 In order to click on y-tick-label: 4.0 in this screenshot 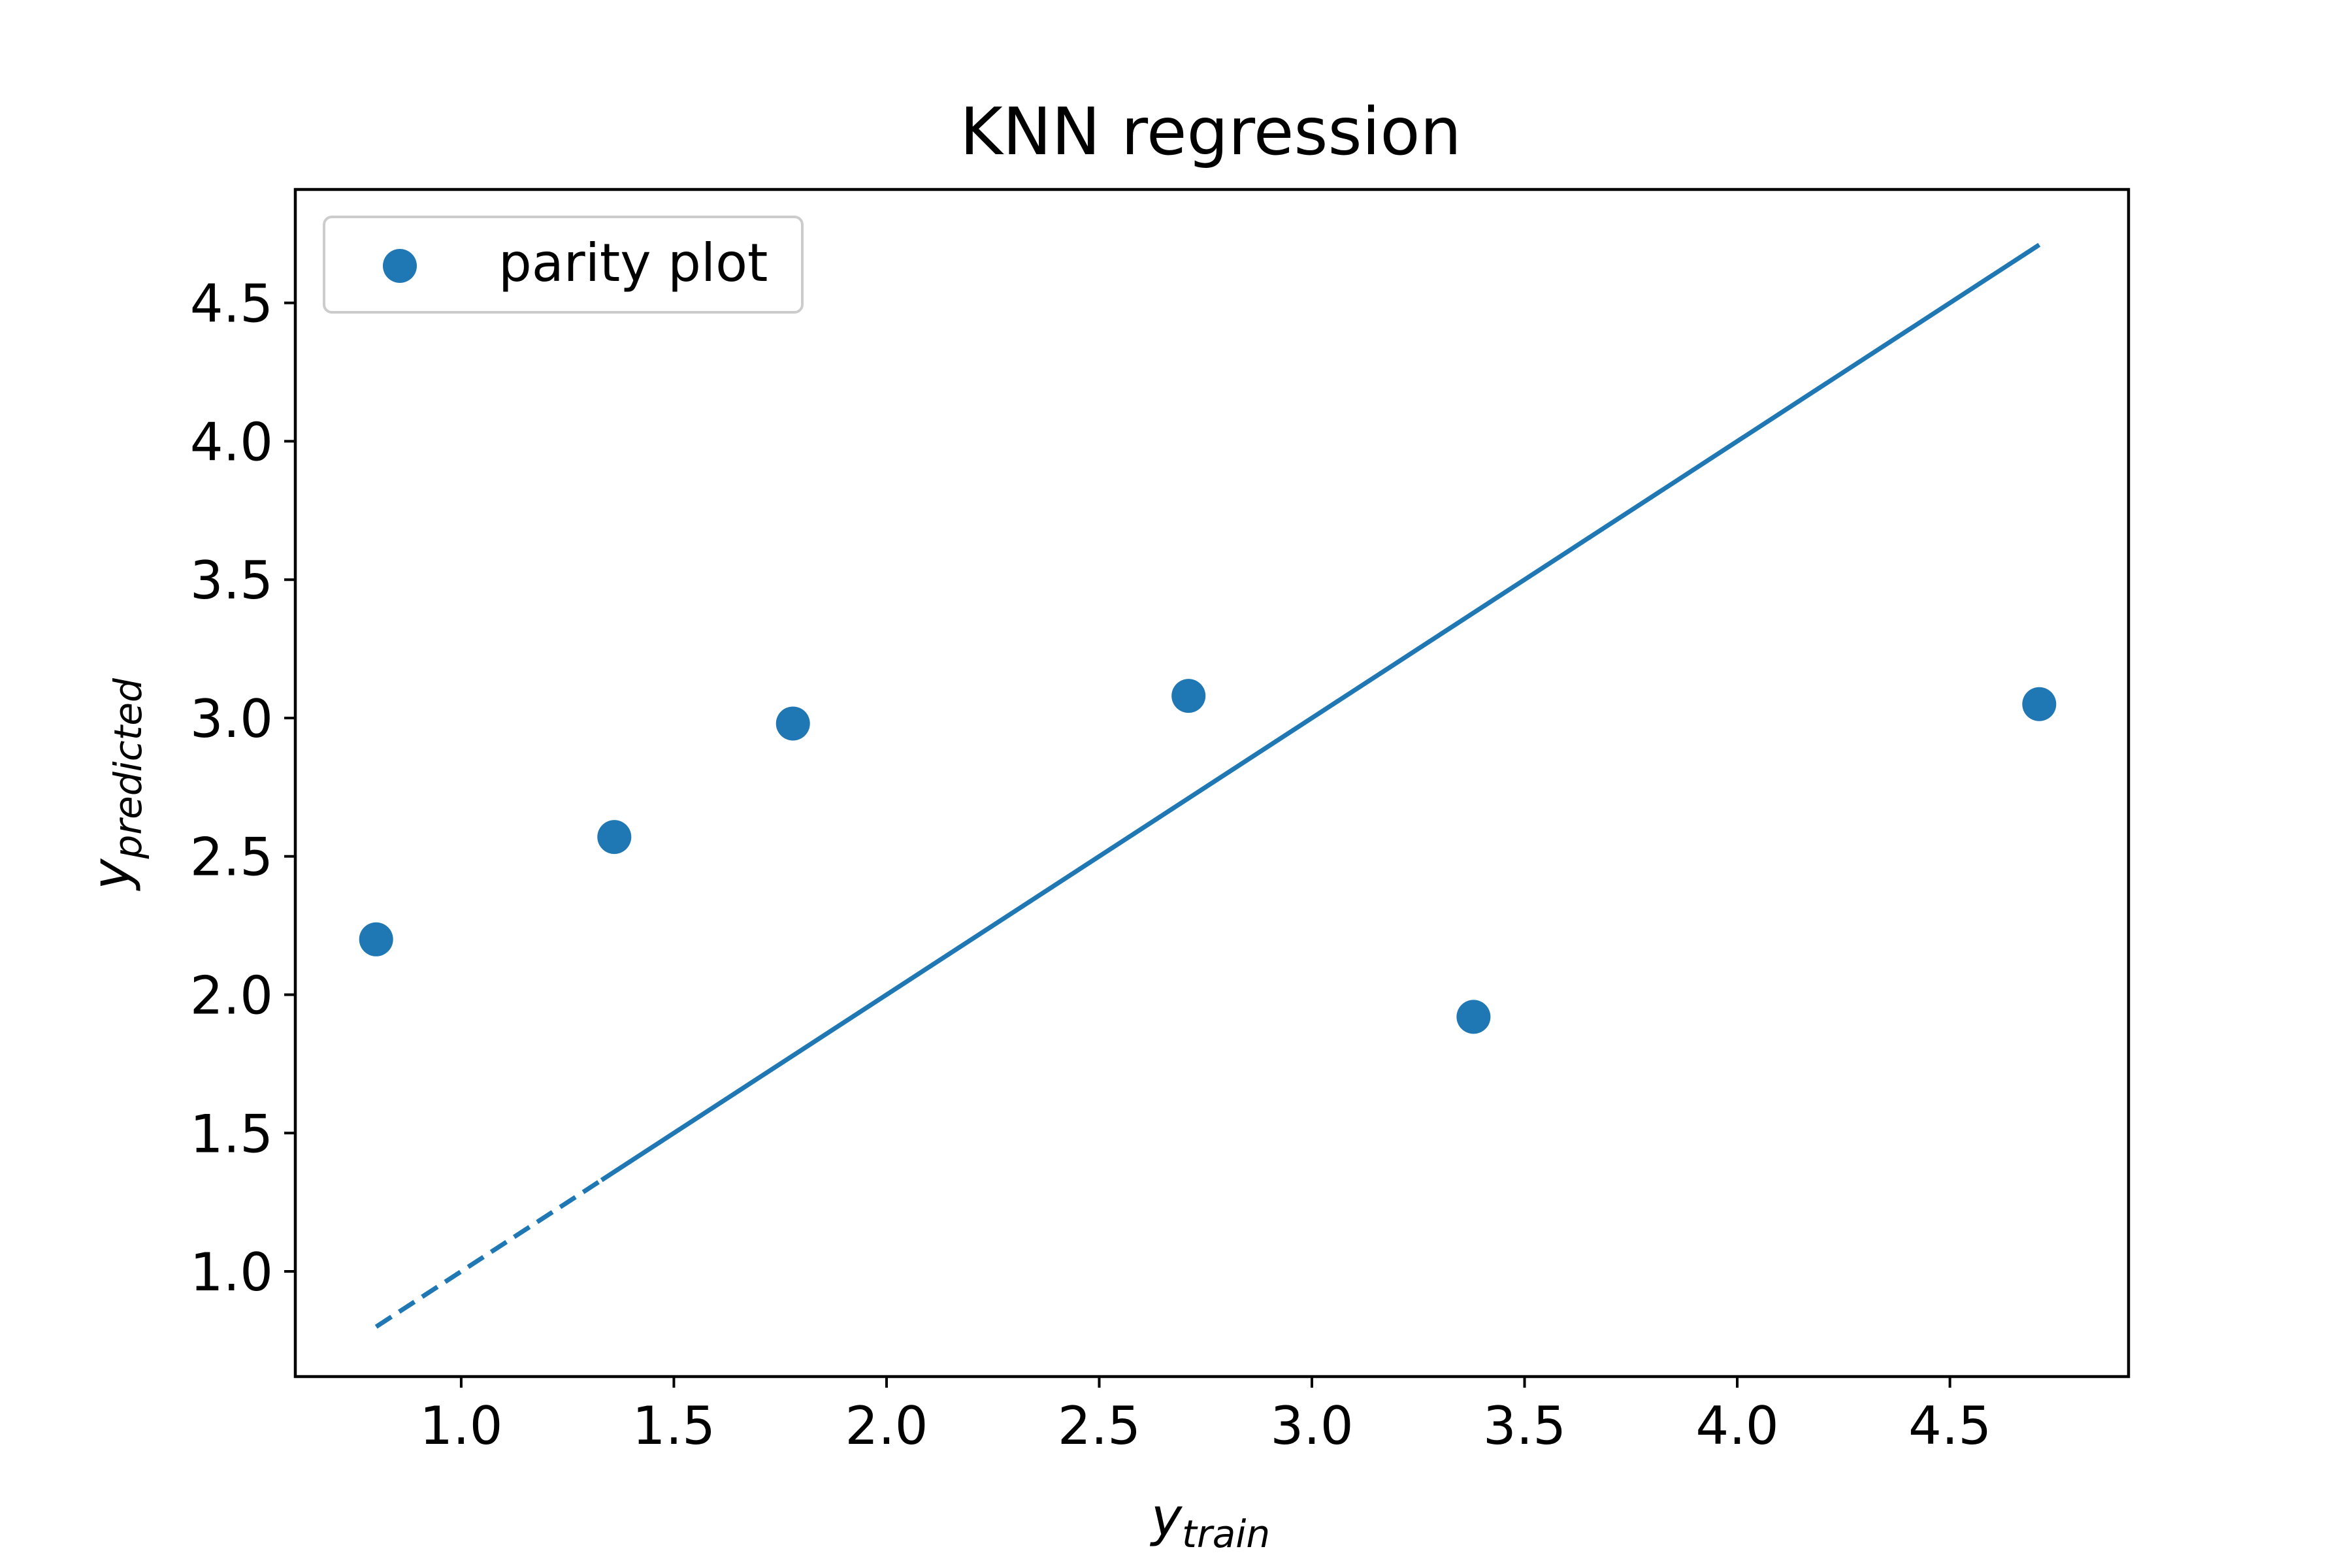, I will do `click(231, 442)`.